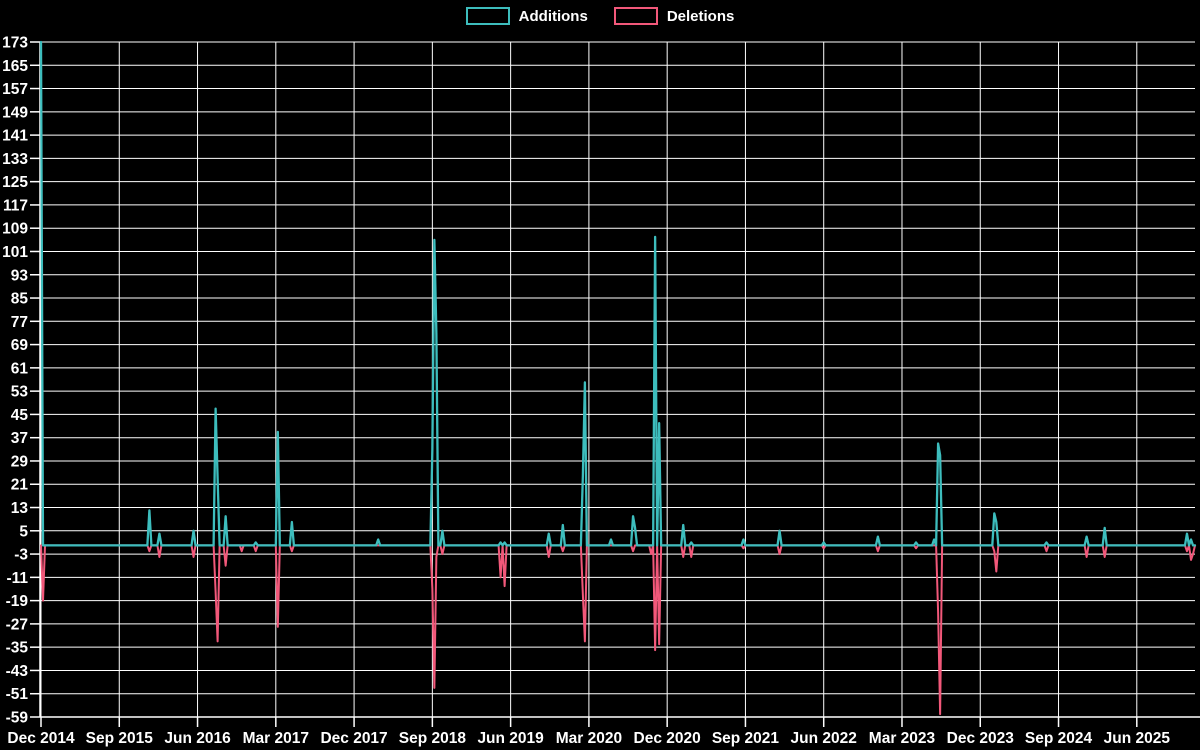 The image size is (1200, 750). What do you see at coordinates (17, 671) in the screenshot?
I see `y-tick-label: -43` at bounding box center [17, 671].